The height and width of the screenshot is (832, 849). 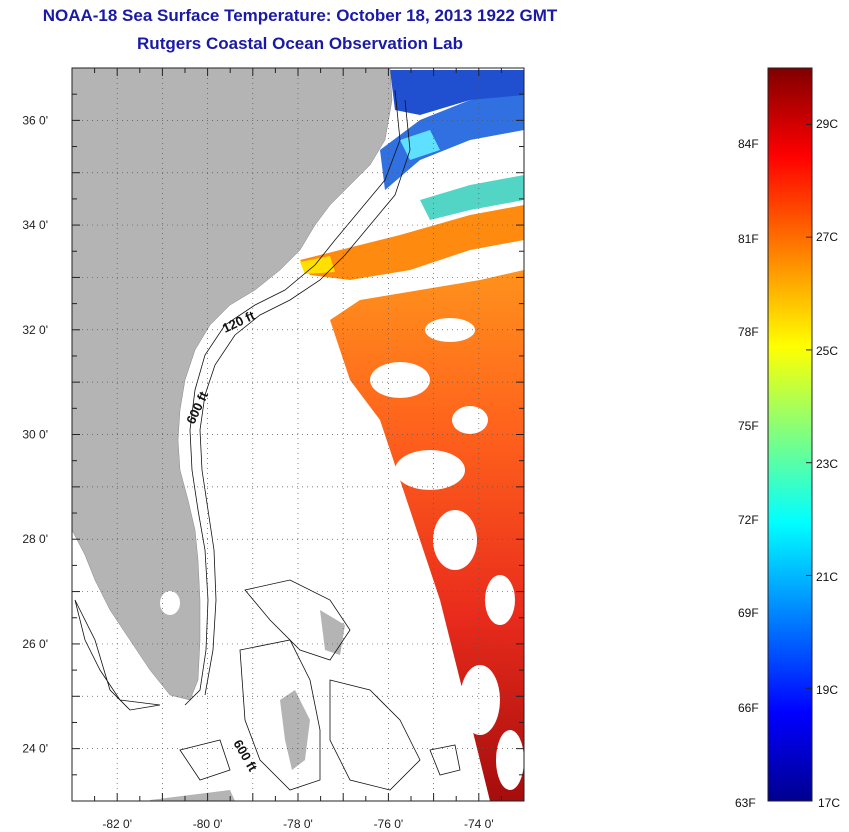 What do you see at coordinates (479, 824) in the screenshot?
I see `lon-tick-label: -74 0'` at bounding box center [479, 824].